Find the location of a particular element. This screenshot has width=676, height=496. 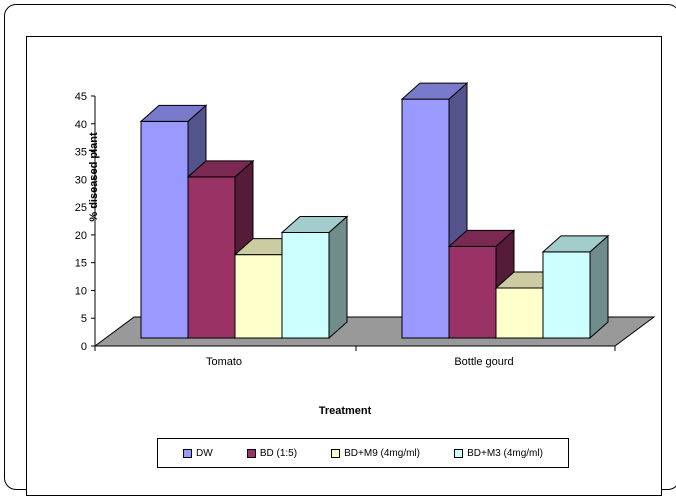

legend-item: BD+M9 (4mg/ml) is located at coordinates (375, 453).